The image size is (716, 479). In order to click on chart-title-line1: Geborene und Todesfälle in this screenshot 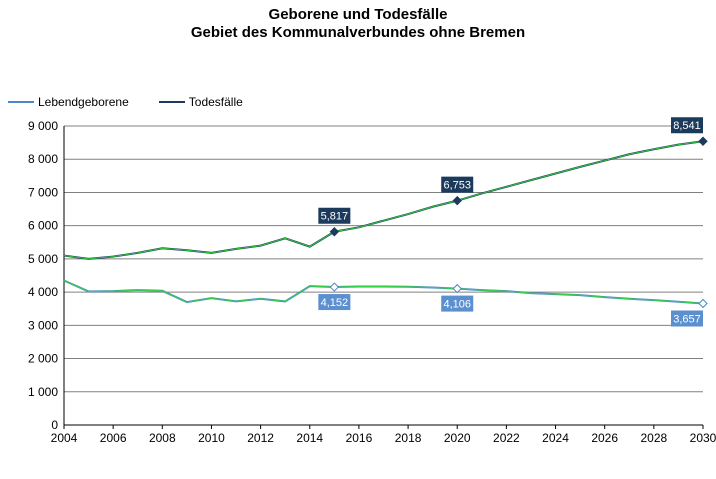, I will do `click(358, 14)`.